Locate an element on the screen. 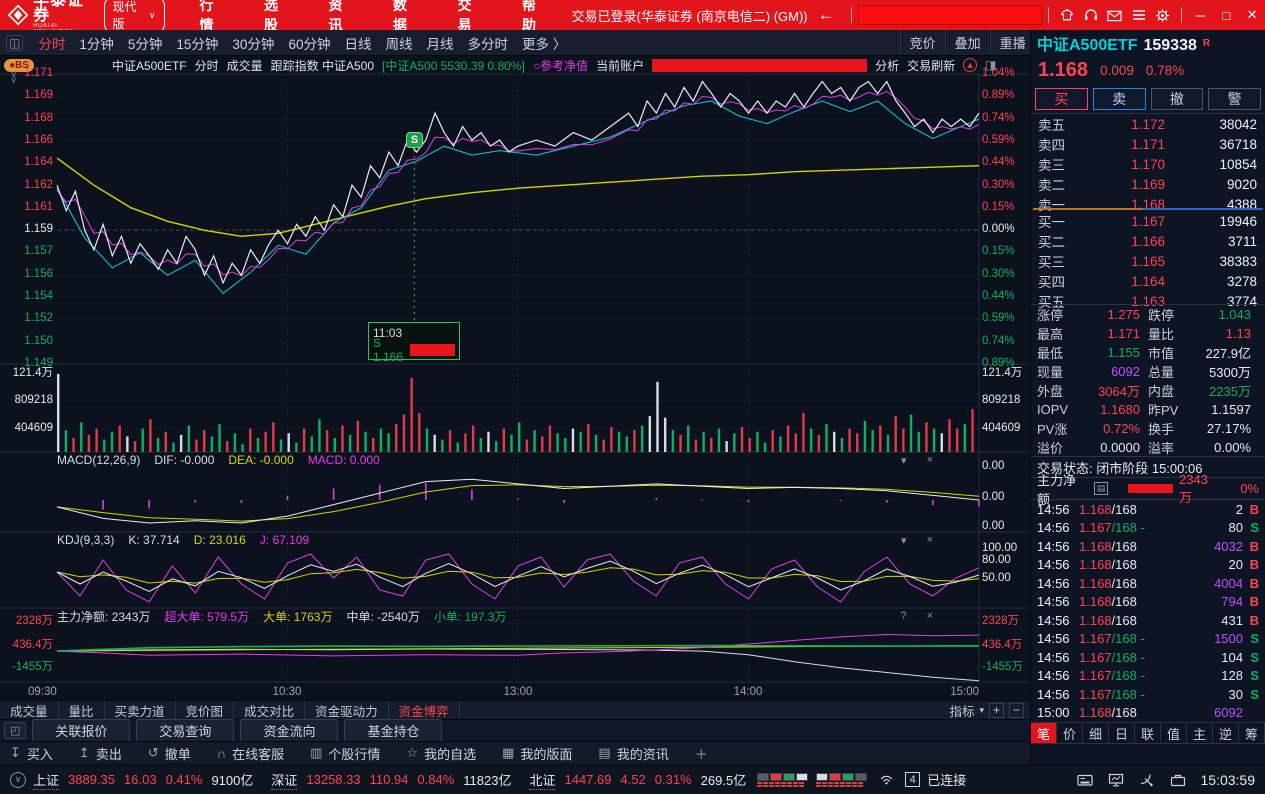 The image size is (1265, 794). function-tab-资金流向: 资金流向 is located at coordinates (289, 730).